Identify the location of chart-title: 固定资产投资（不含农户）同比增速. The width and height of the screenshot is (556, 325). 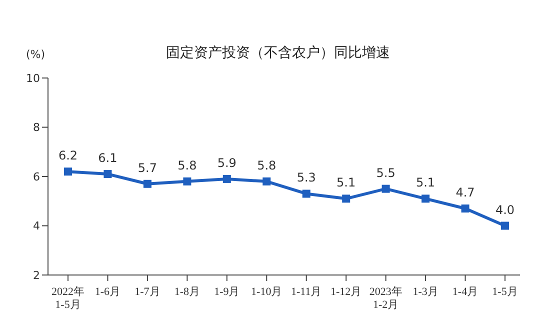
(278, 53).